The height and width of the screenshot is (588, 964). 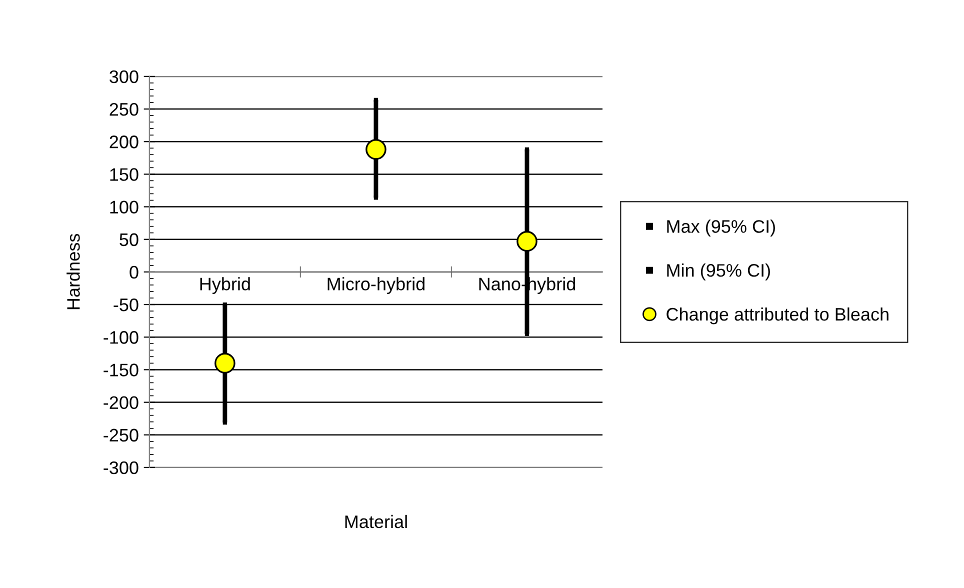 I want to click on y-tick-label: -200, so click(x=121, y=403).